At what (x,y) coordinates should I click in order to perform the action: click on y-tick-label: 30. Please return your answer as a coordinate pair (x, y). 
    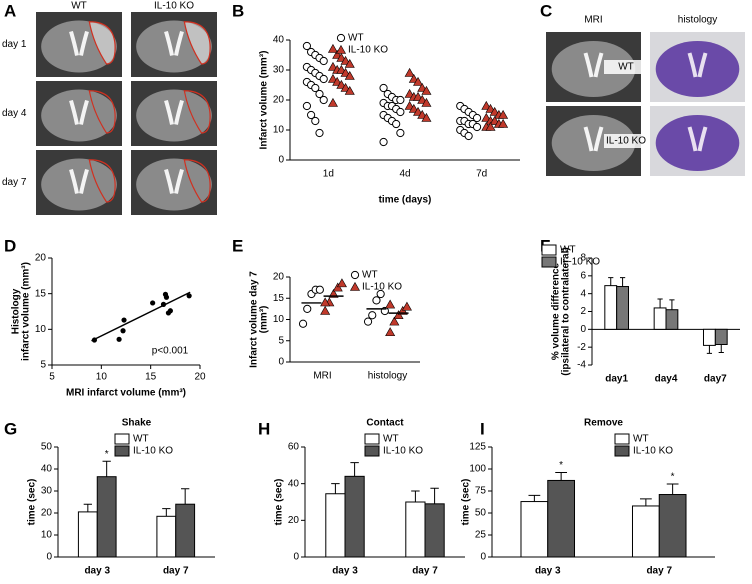
    Looking at the image, I should click on (47, 491).